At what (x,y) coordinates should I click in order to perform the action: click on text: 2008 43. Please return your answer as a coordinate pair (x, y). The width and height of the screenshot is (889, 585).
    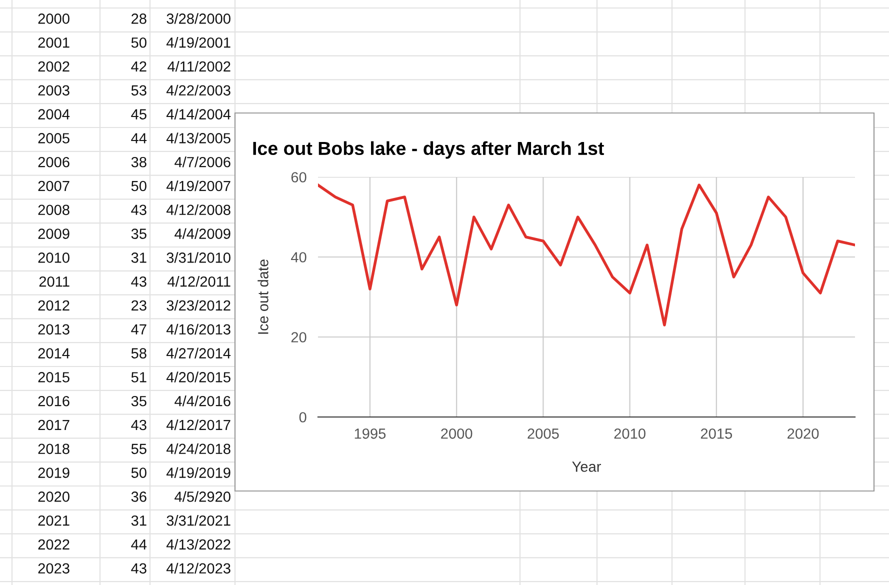
    Looking at the image, I should click on (92, 210).